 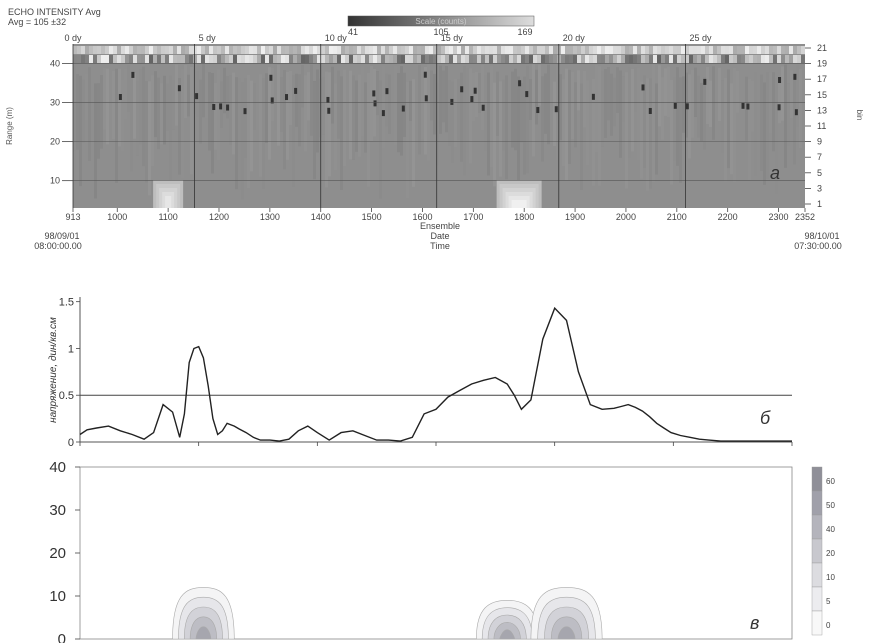 What do you see at coordinates (58, 246) in the screenshot?
I see `start-time: 08:00:00.00` at bounding box center [58, 246].